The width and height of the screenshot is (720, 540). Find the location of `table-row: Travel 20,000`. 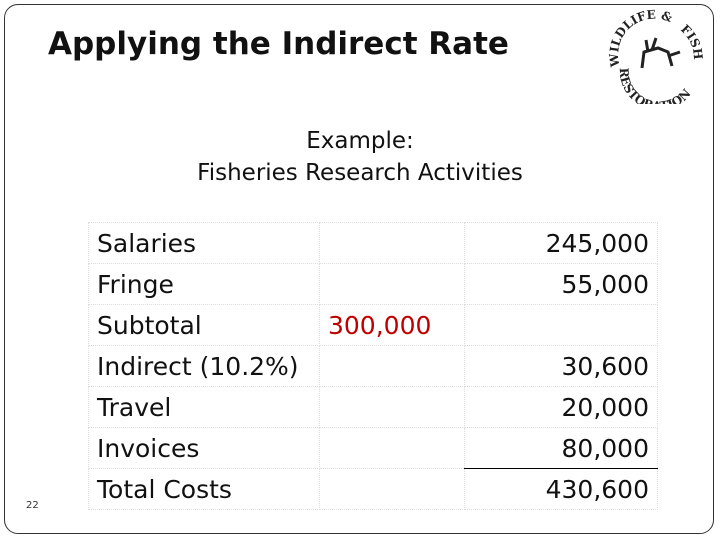

table-row: Travel 20,000 is located at coordinates (373, 407).